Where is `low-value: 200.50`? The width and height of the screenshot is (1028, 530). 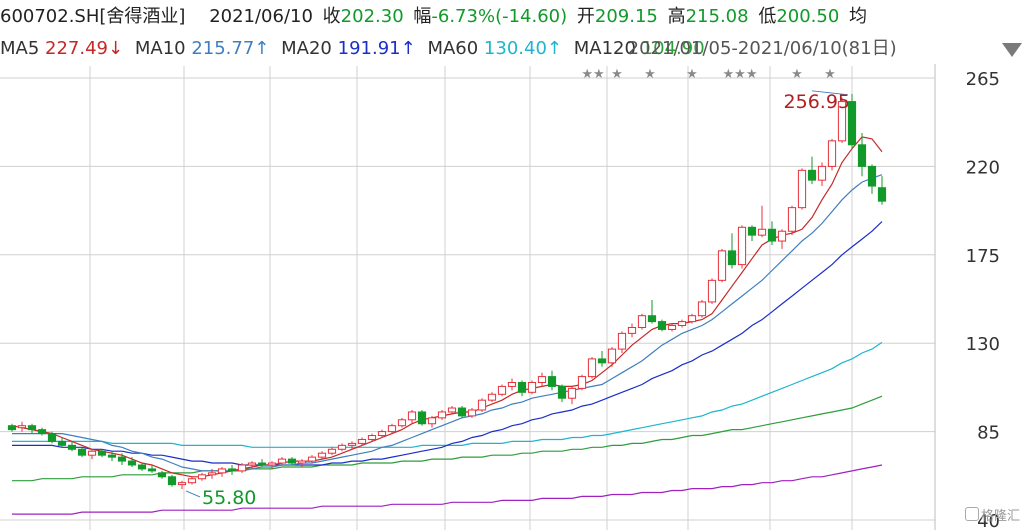
low-value: 200.50 is located at coordinates (808, 16).